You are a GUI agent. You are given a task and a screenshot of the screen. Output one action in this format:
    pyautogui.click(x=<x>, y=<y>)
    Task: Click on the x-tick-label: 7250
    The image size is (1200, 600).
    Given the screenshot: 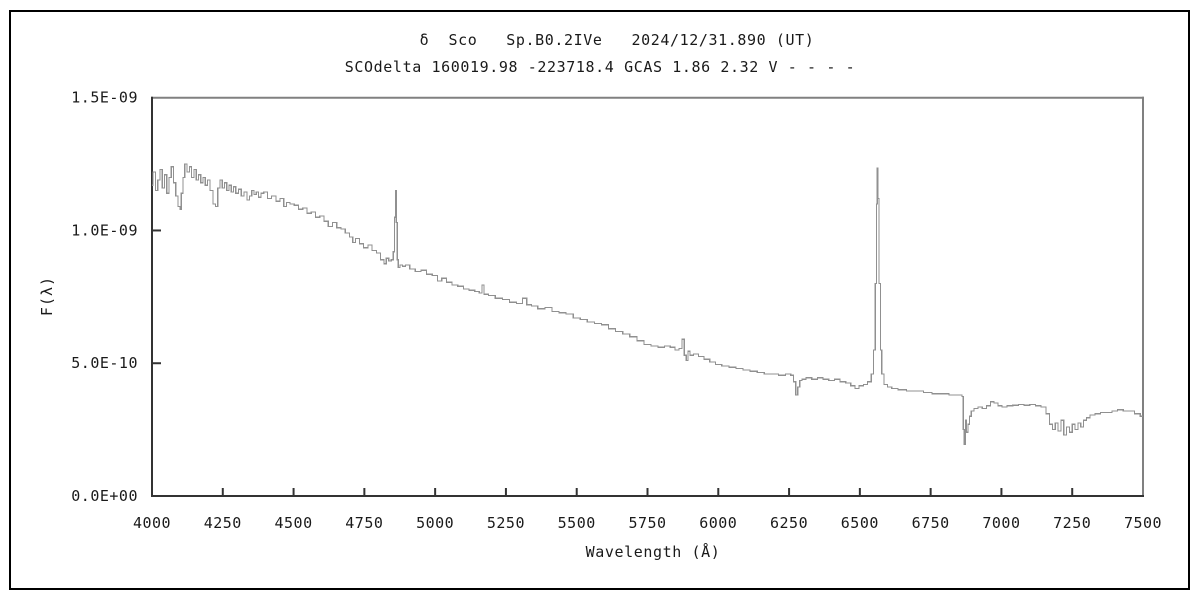 What is the action you would take?
    pyautogui.click(x=1072, y=523)
    